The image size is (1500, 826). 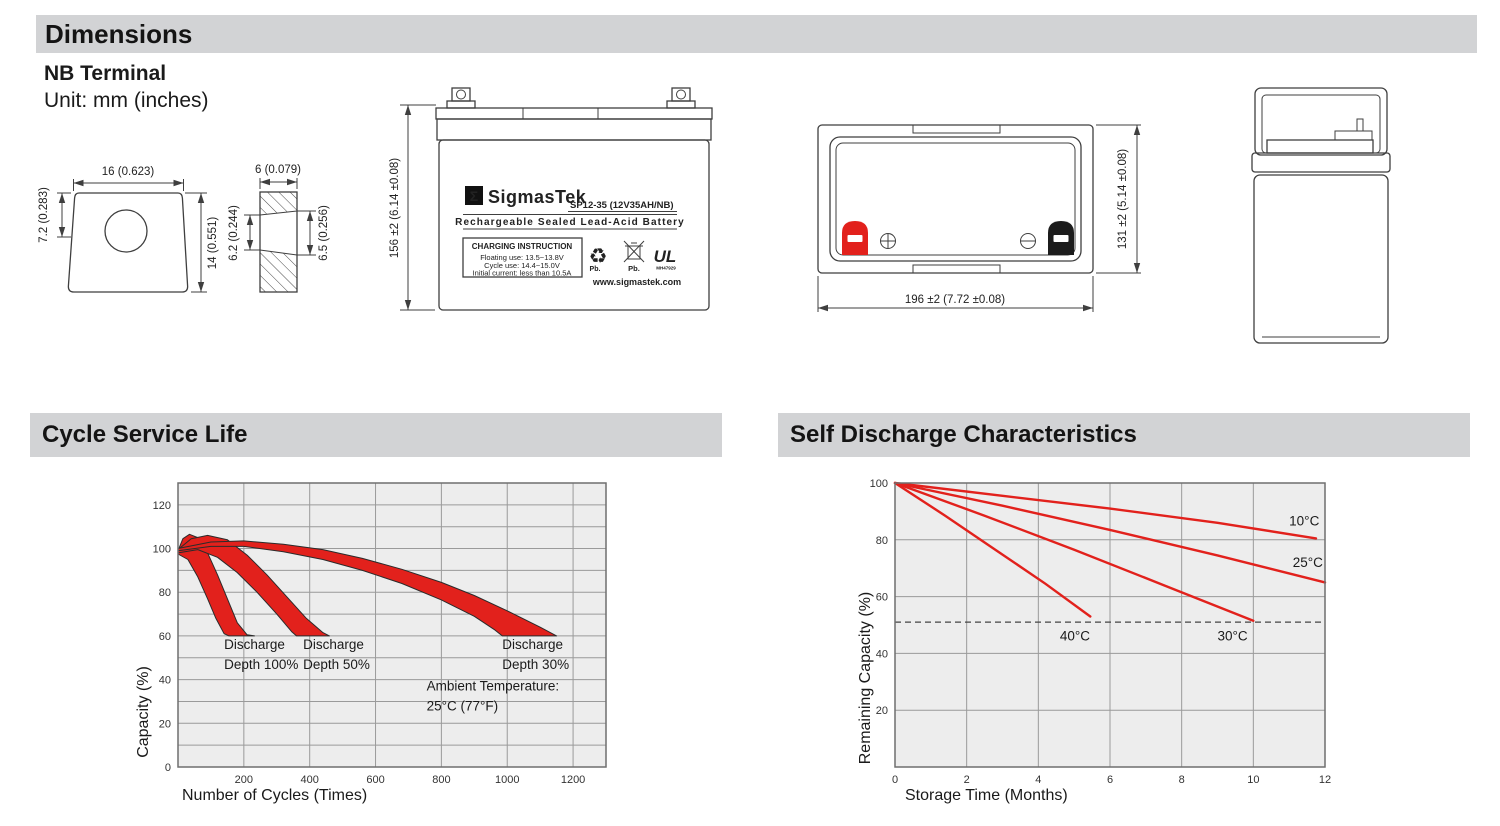 I want to click on front-terminal-left-base, so click(x=461, y=104).